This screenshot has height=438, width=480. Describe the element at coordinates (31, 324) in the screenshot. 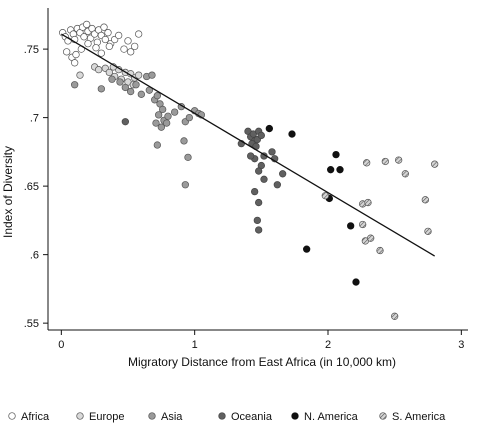

I see `y-tick-label: .55` at that location.